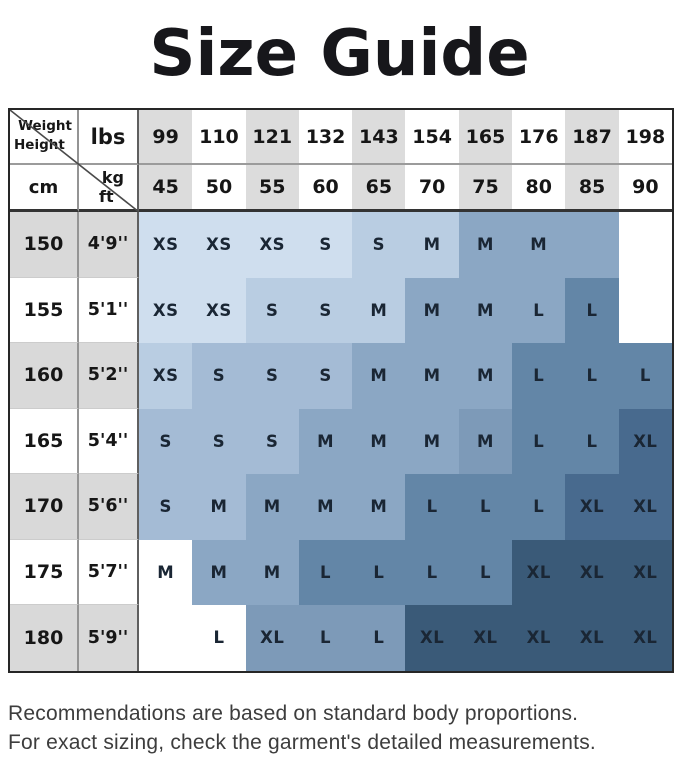 Image resolution: width=679 pixels, height=774 pixels. Describe the element at coordinates (539, 137) in the screenshot. I see `weight-lbs-header: 176` at that location.